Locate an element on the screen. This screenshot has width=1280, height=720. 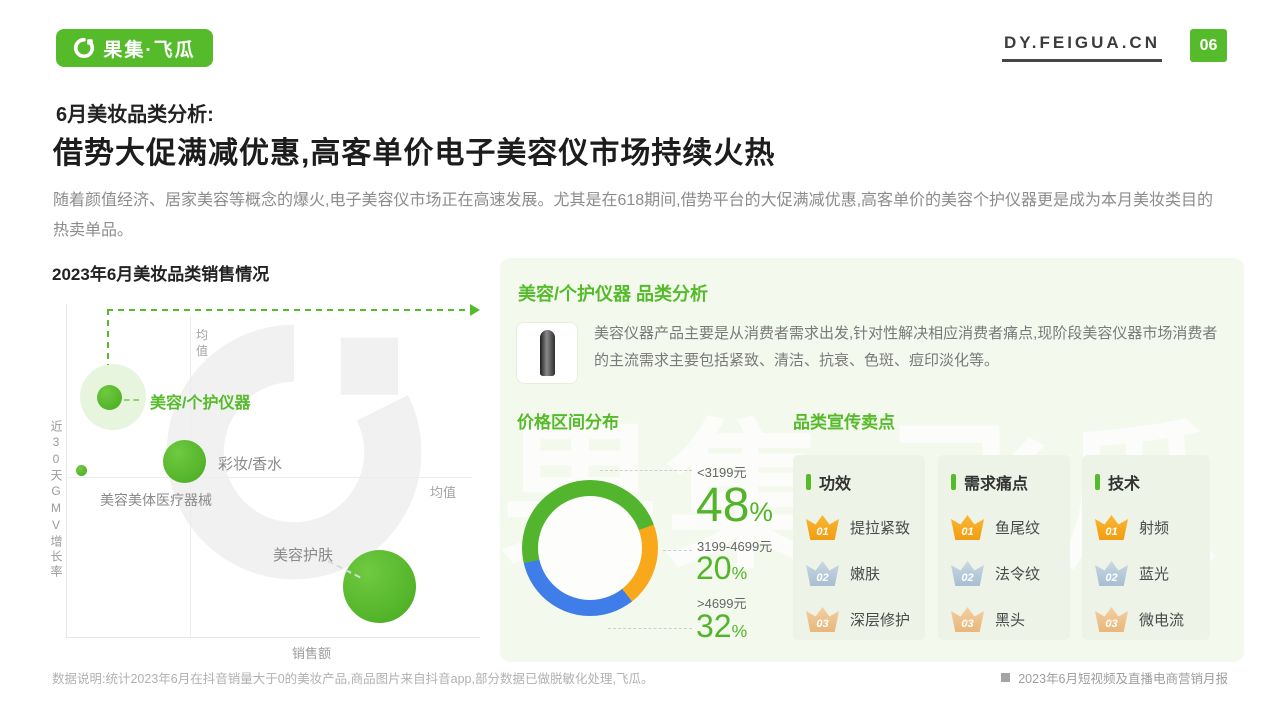
selling-points-title: 品类宣传卖点 is located at coordinates (844, 422).